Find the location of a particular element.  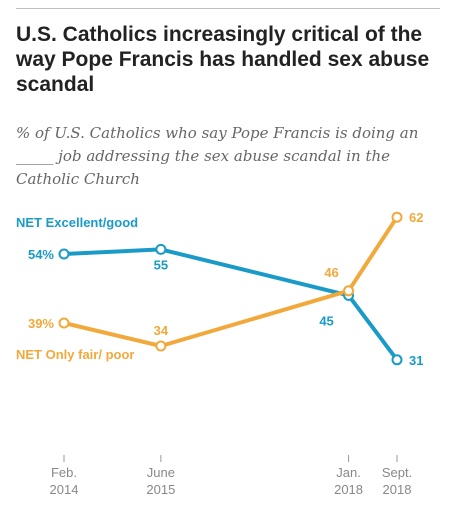

x-tick-label-line: June is located at coordinates (161, 472).